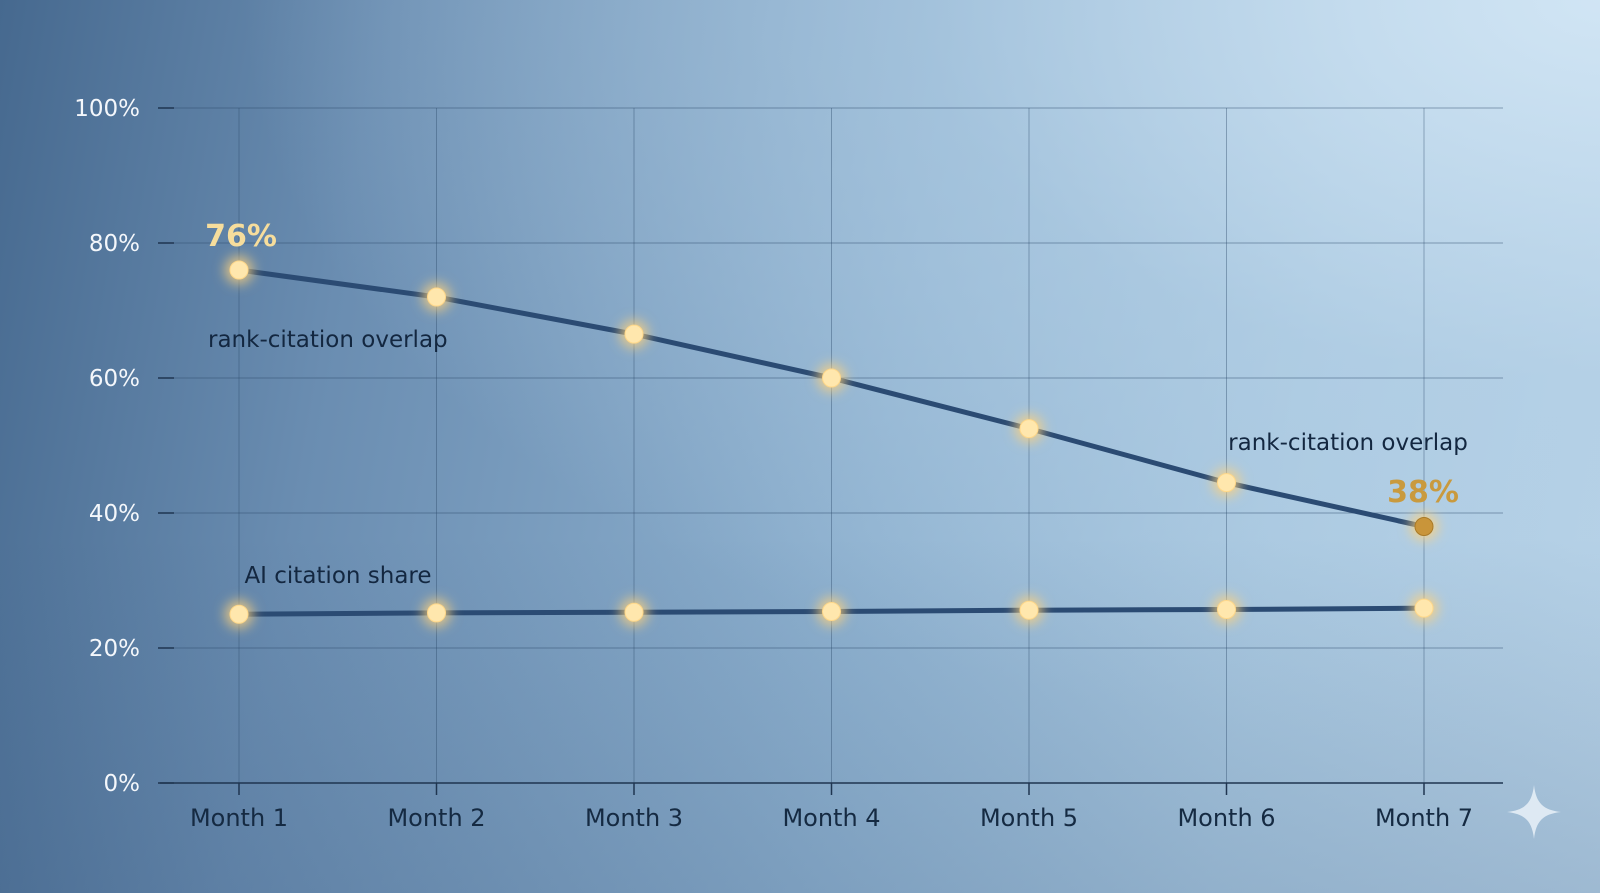 Image resolution: width=1600 pixels, height=893 pixels. What do you see at coordinates (1348, 443) in the screenshot?
I see `overlap-series-label-right: rank-citation overlap` at bounding box center [1348, 443].